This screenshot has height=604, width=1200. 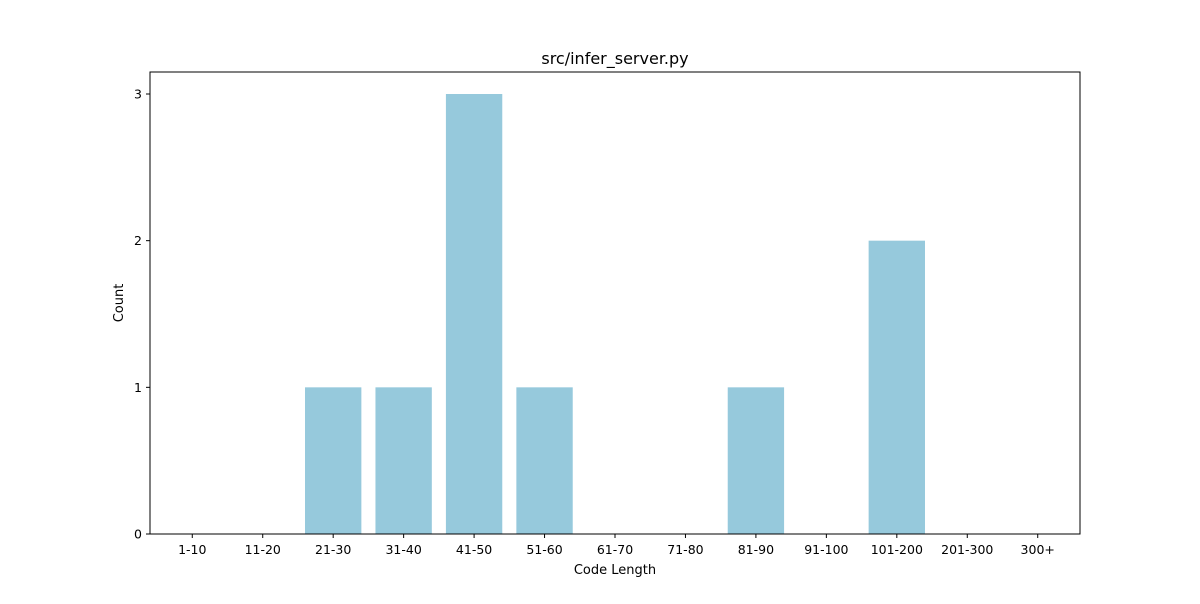 I want to click on y-tick-label: 1, so click(x=138, y=387).